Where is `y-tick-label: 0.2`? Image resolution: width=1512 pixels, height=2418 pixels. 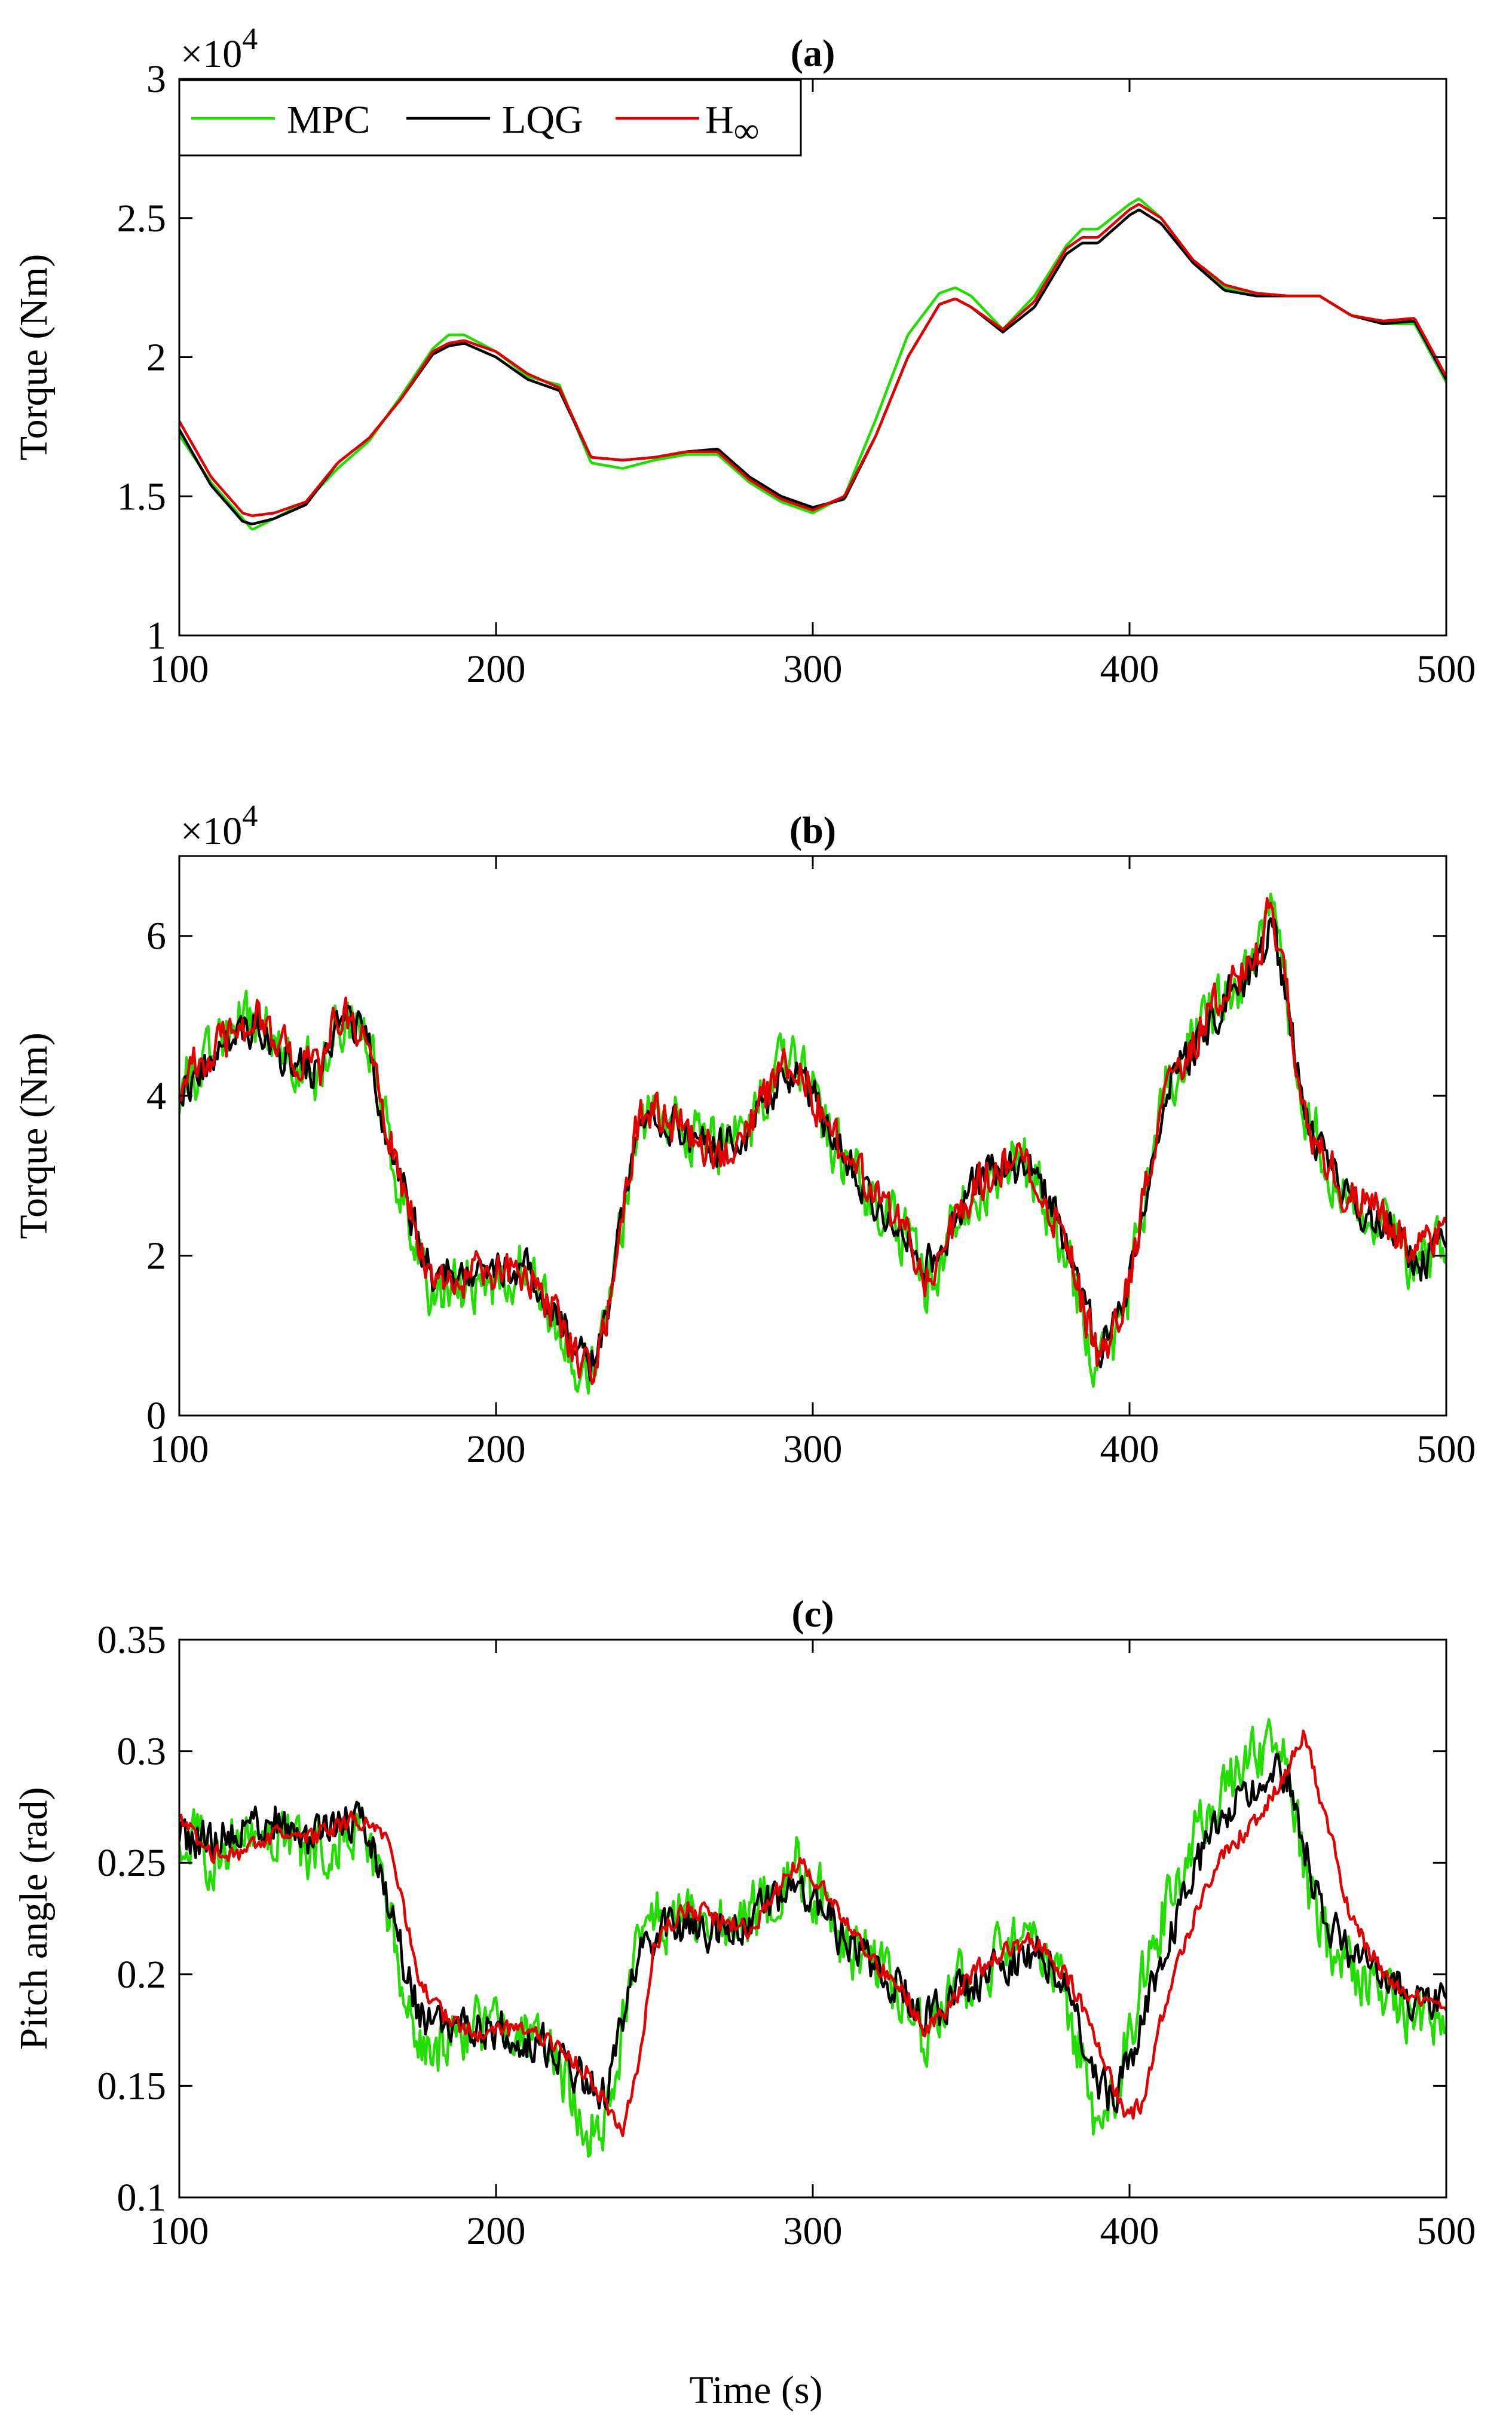 y-tick-label: 0.2 is located at coordinates (142, 1975).